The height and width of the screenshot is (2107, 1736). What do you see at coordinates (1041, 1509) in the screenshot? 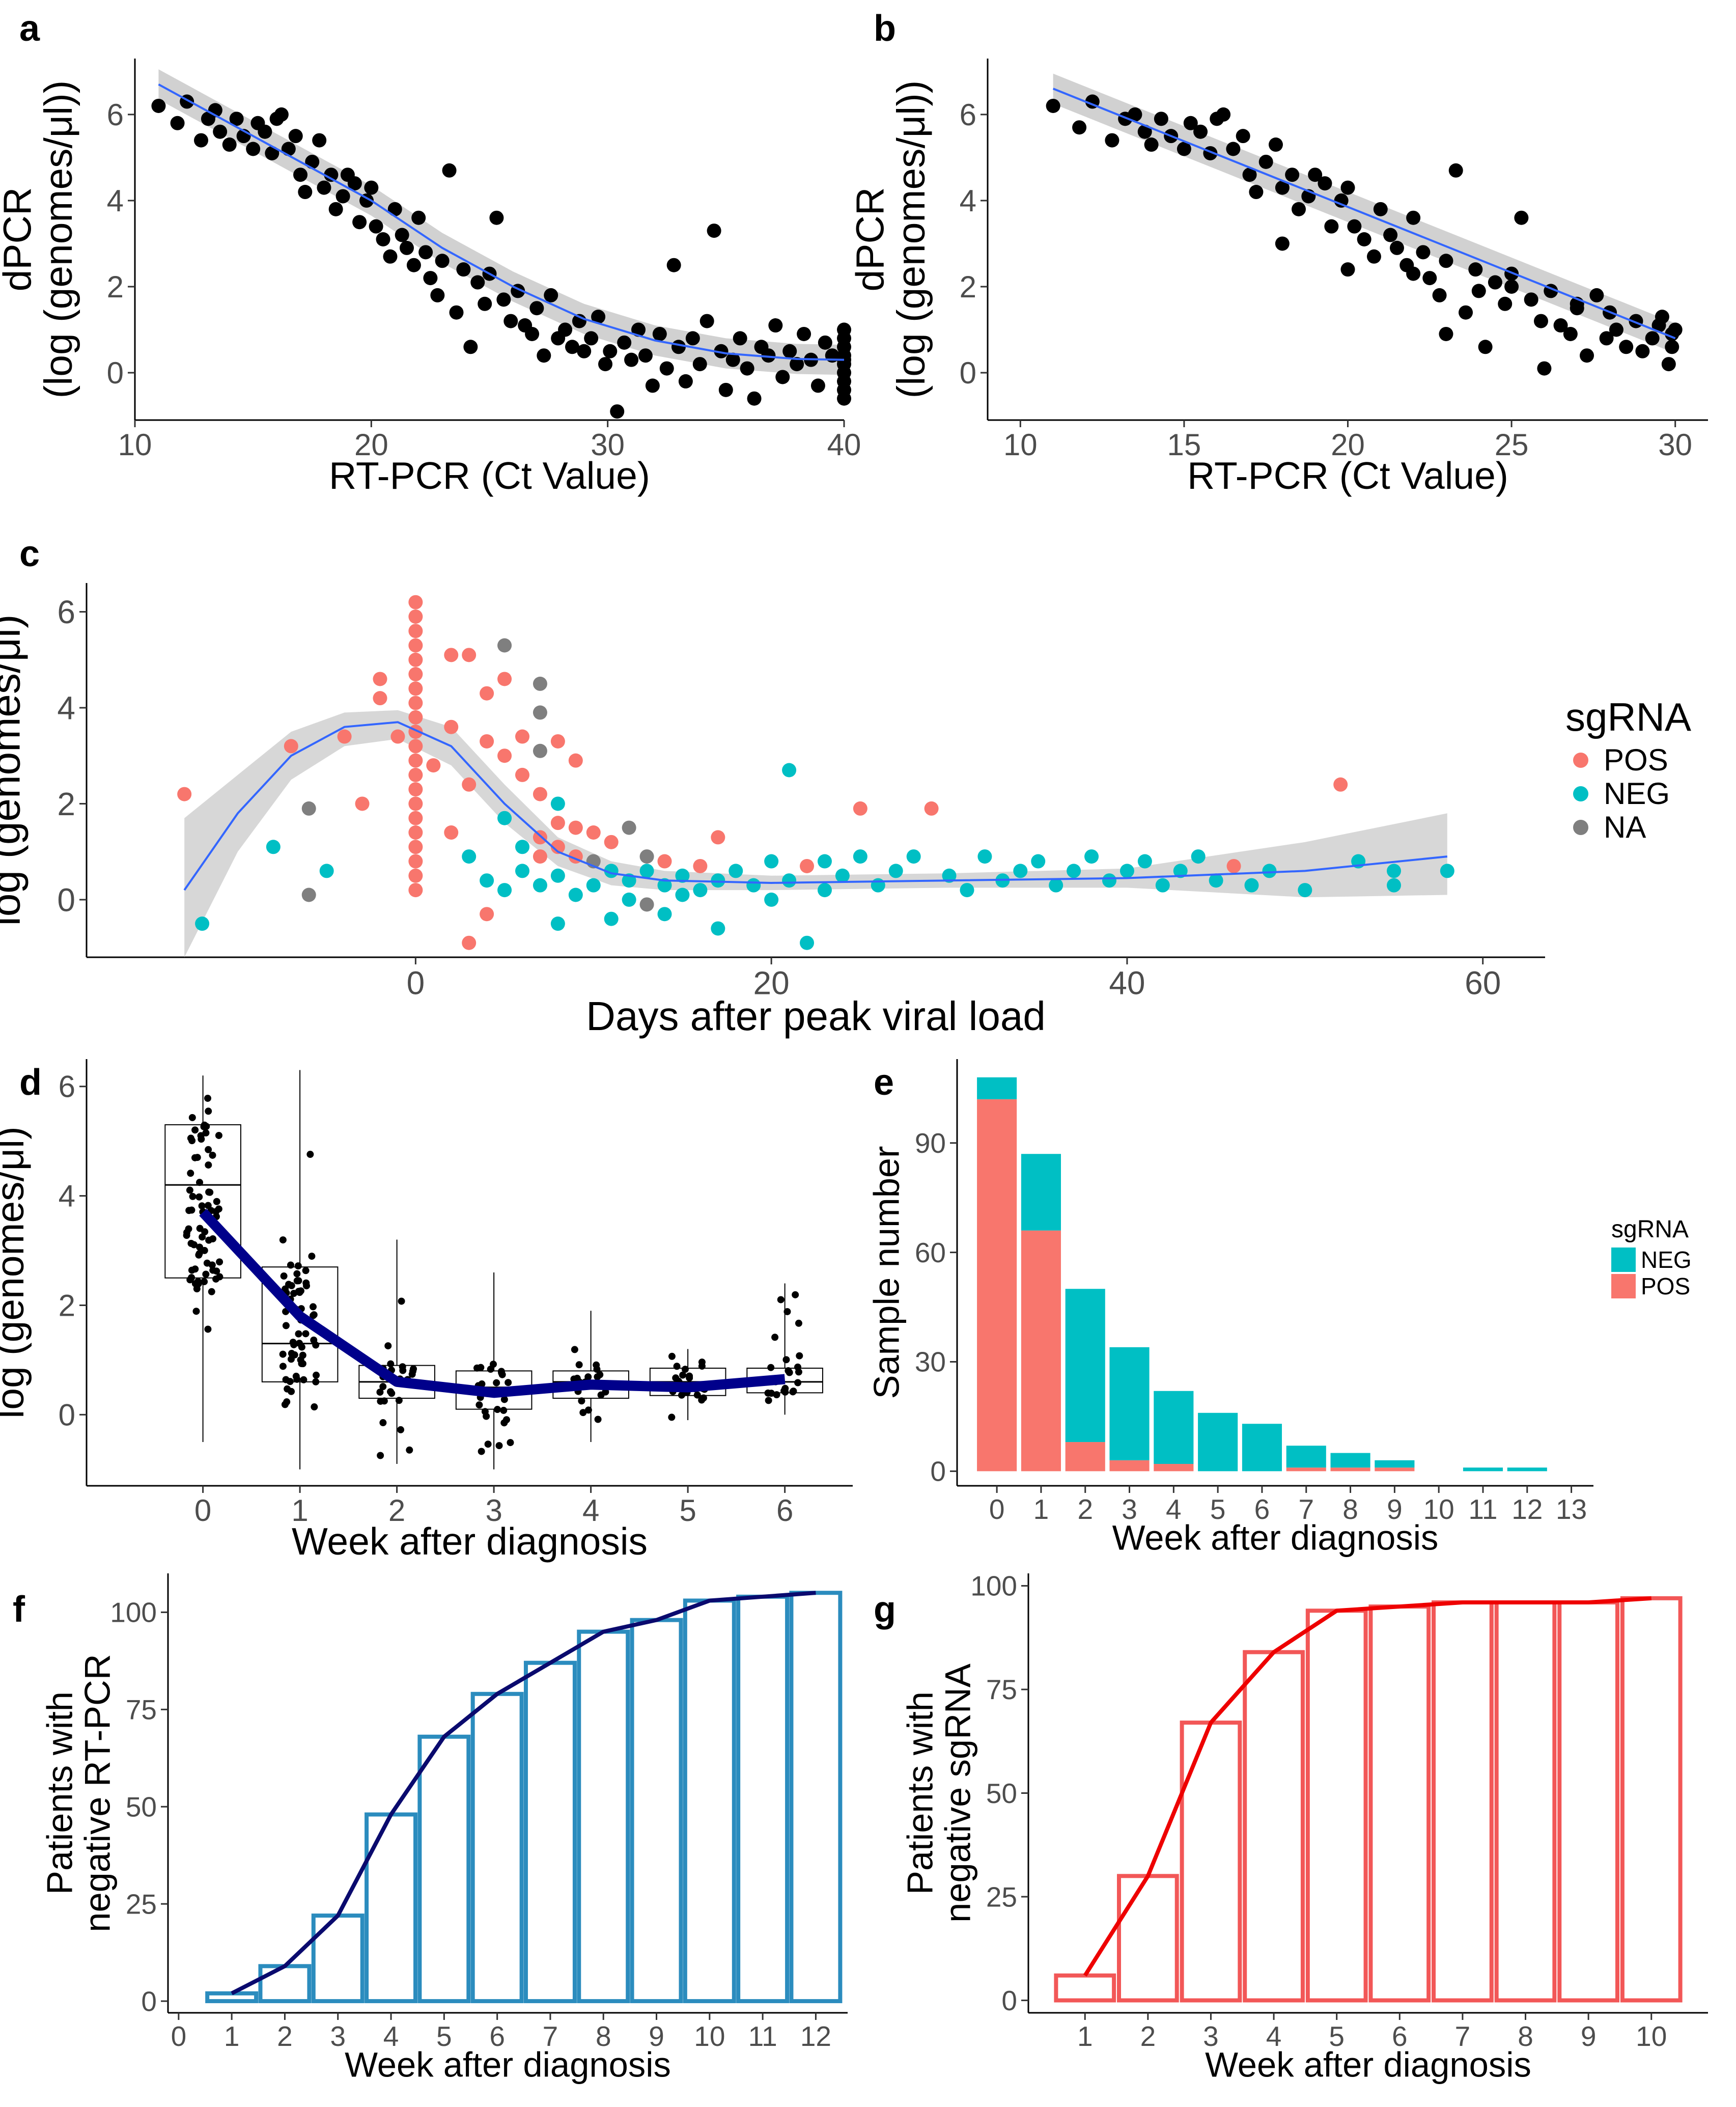
I see `x-tick-label: 1` at bounding box center [1041, 1509].